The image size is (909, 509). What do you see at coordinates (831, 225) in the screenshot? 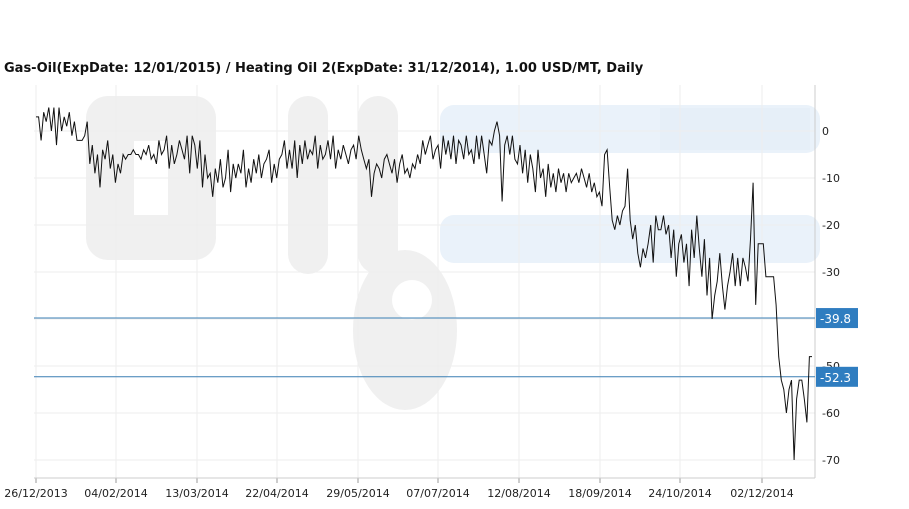
I see `y-tick-label: -20` at bounding box center [831, 225].